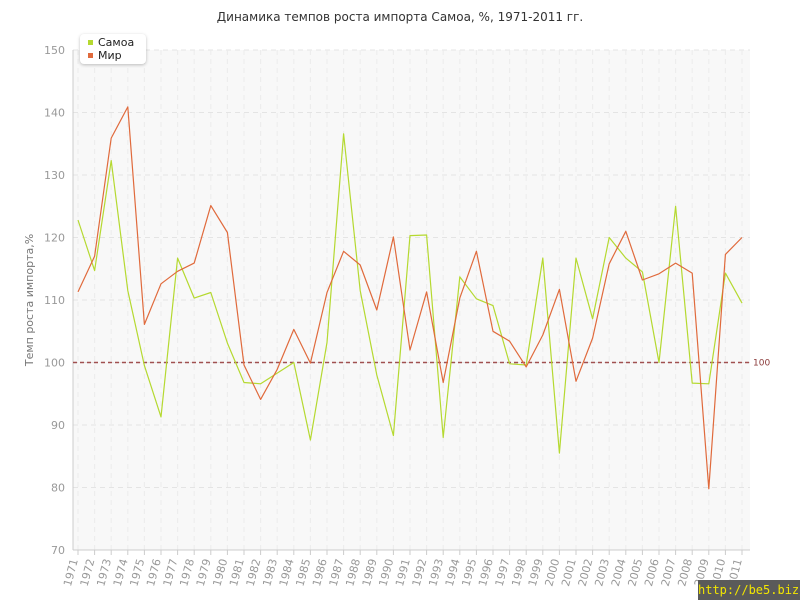  I want to click on legend-item-world: Мир, so click(105, 55).